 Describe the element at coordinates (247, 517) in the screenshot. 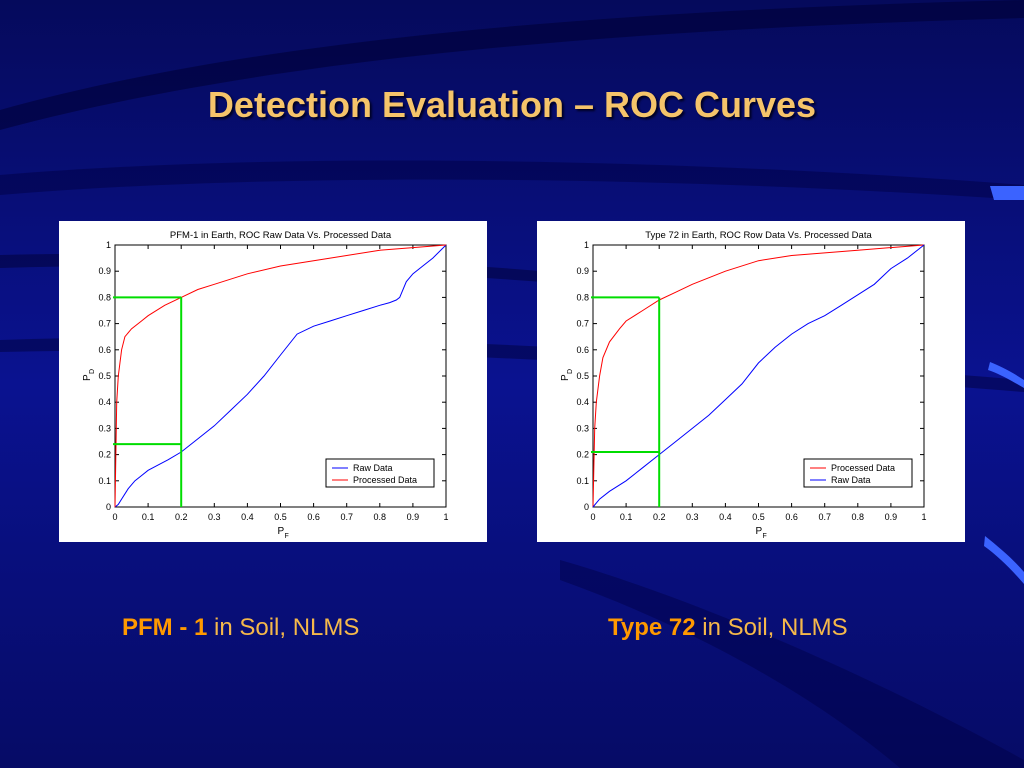

I see `chart0-x-tick-label: 0.4` at that location.